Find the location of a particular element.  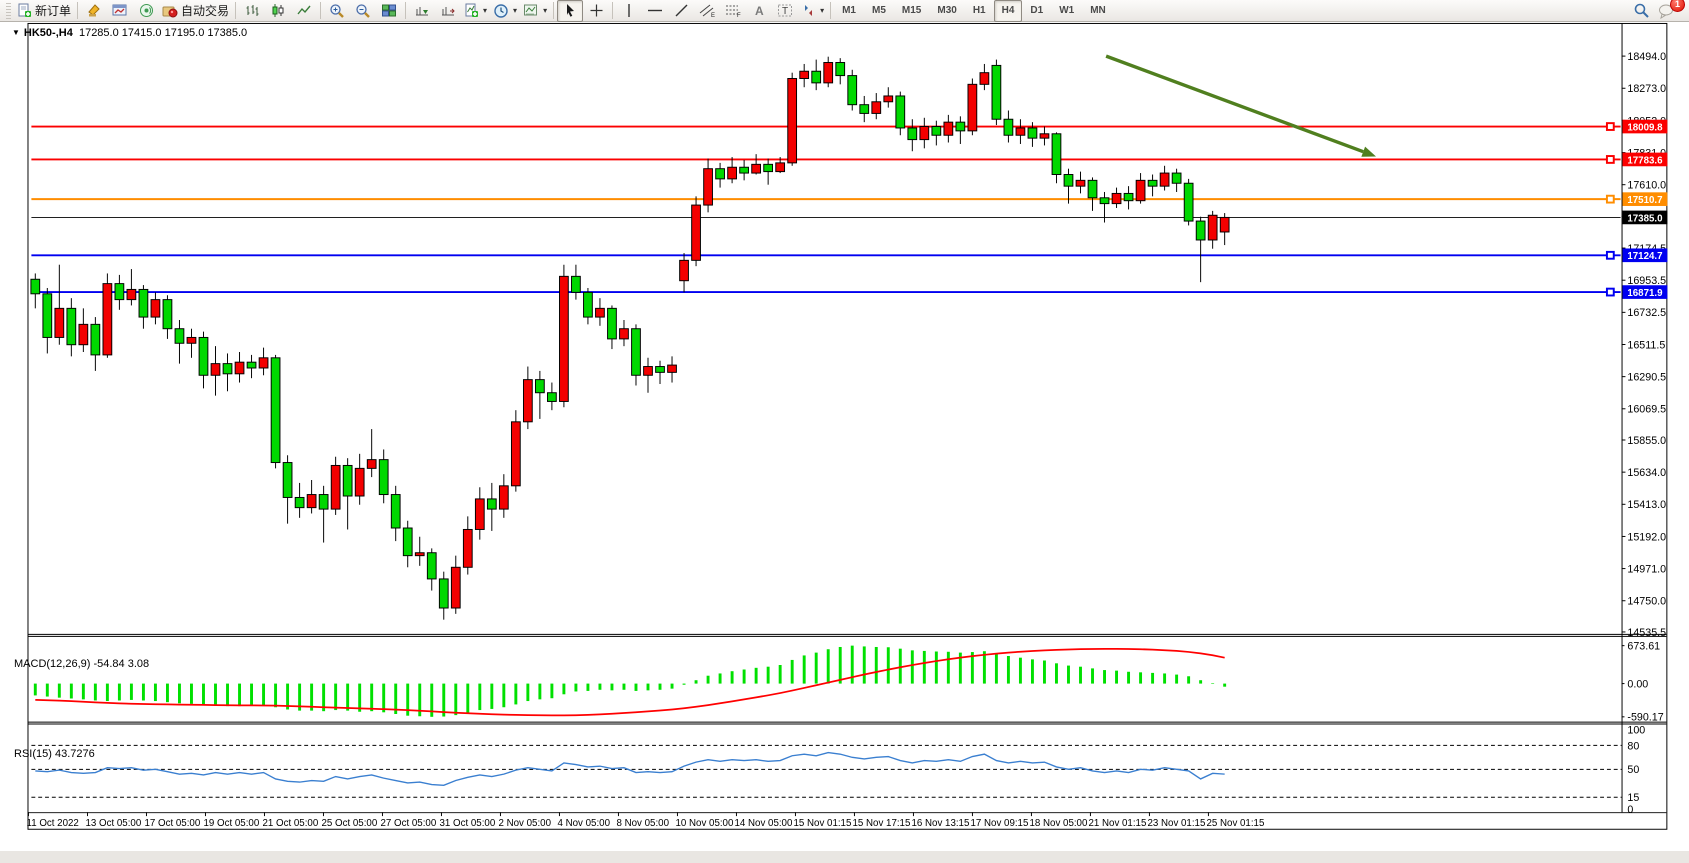

timeframe-label: M5 is located at coordinates (879, 10).